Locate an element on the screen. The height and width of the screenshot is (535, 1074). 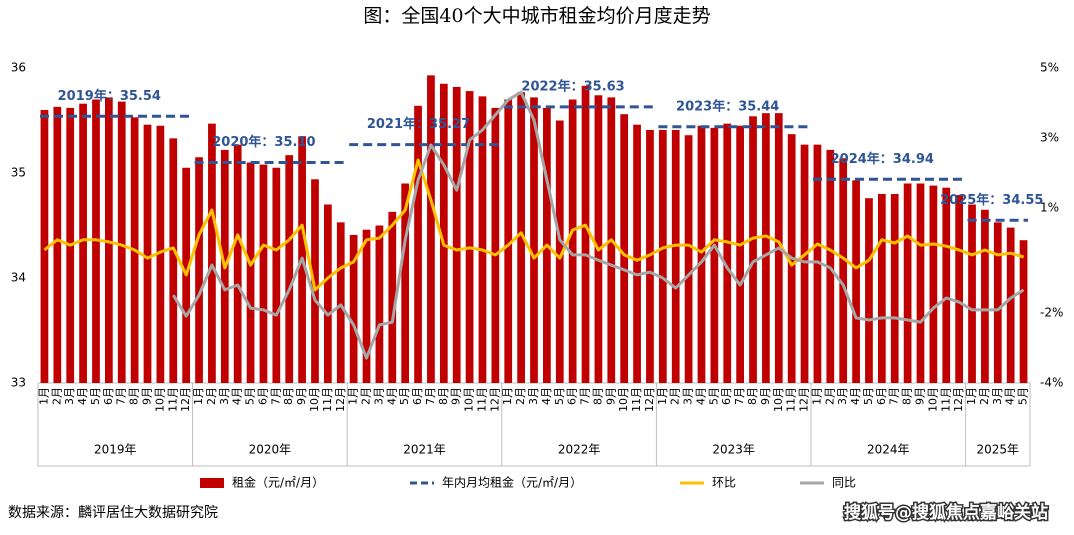
annotation: 2024年：34.94 is located at coordinates (882, 159).